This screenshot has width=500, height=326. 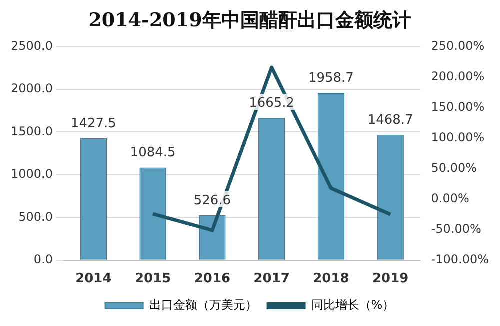 I want to click on data-label: 526.6, so click(x=213, y=200).